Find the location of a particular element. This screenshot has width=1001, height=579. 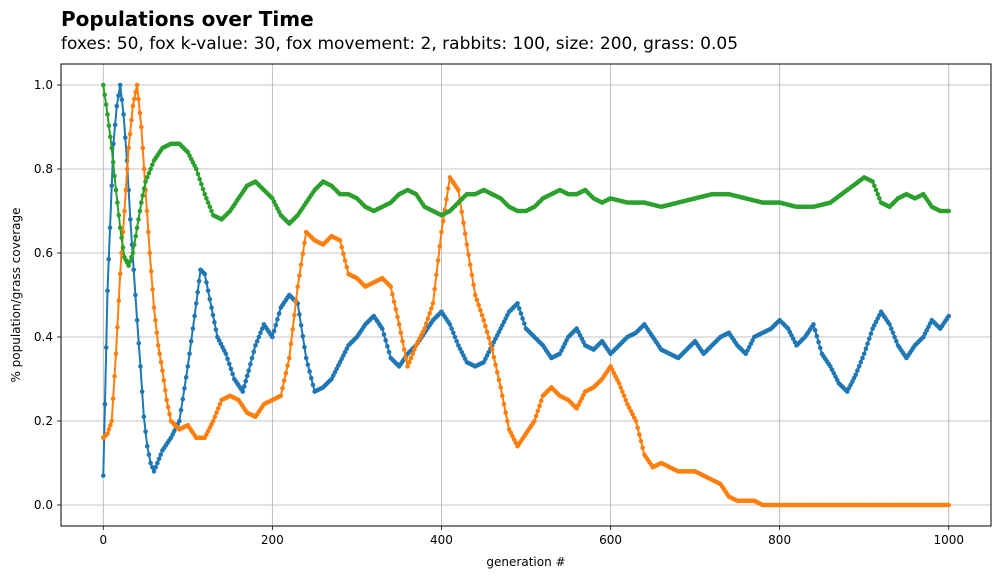

x-tick-label: 1000 is located at coordinates (948, 540).